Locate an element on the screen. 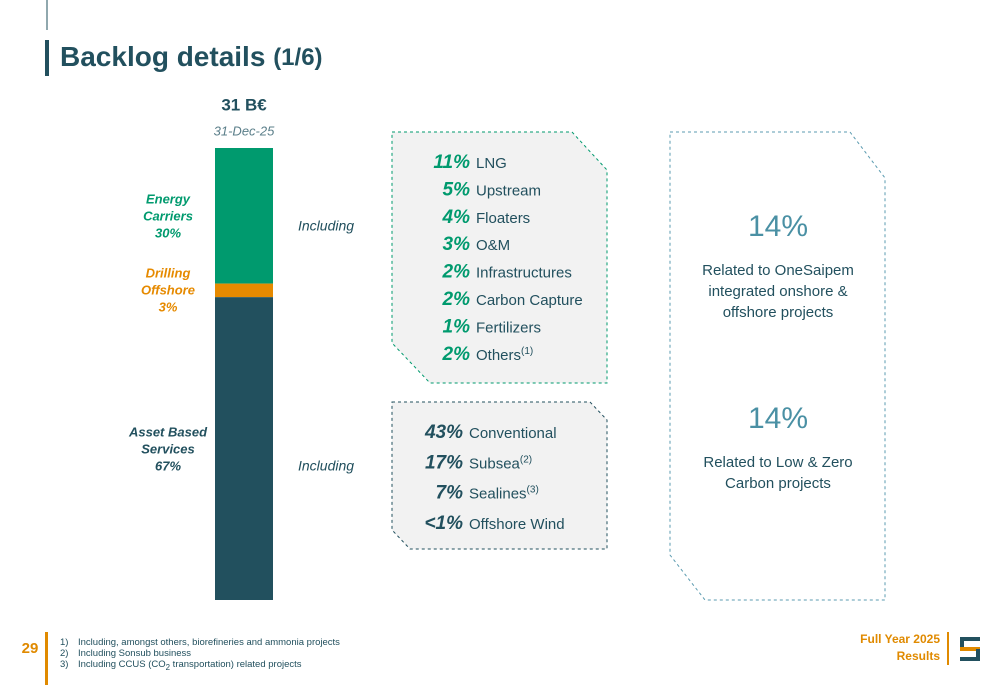 Image resolution: width=1000 pixels, height=685 pixels. item-label: Floaters is located at coordinates (503, 218).